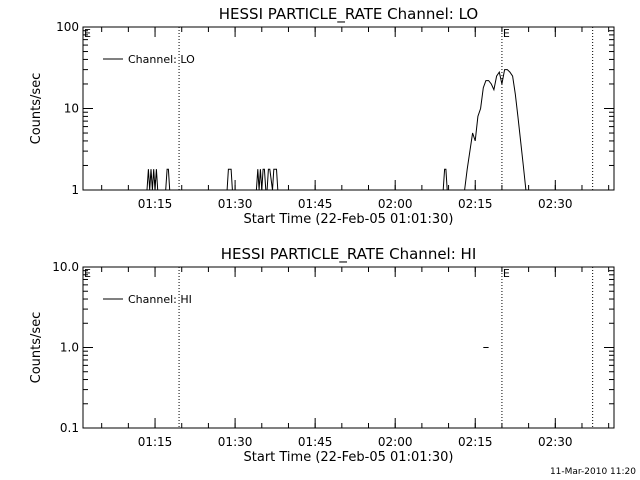  What do you see at coordinates (155, 204) in the screenshot?
I see `lo-x-tick-label: 01:15` at bounding box center [155, 204].